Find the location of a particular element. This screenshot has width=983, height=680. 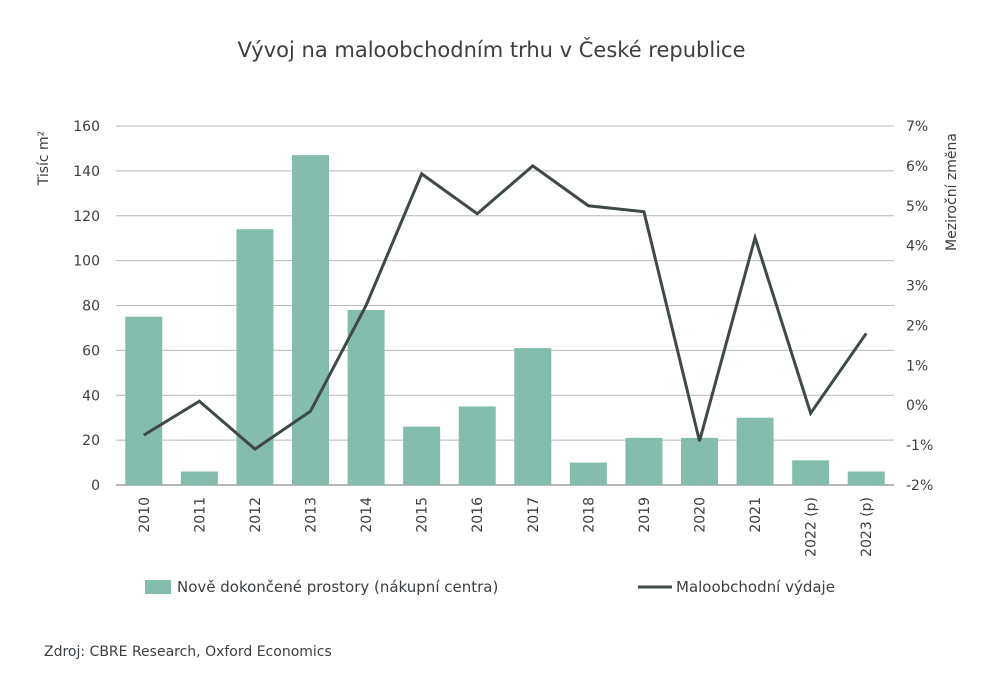

left-axis-ticks: 0 20 40 60 80 100 120 140 160 is located at coordinates (86, 306).